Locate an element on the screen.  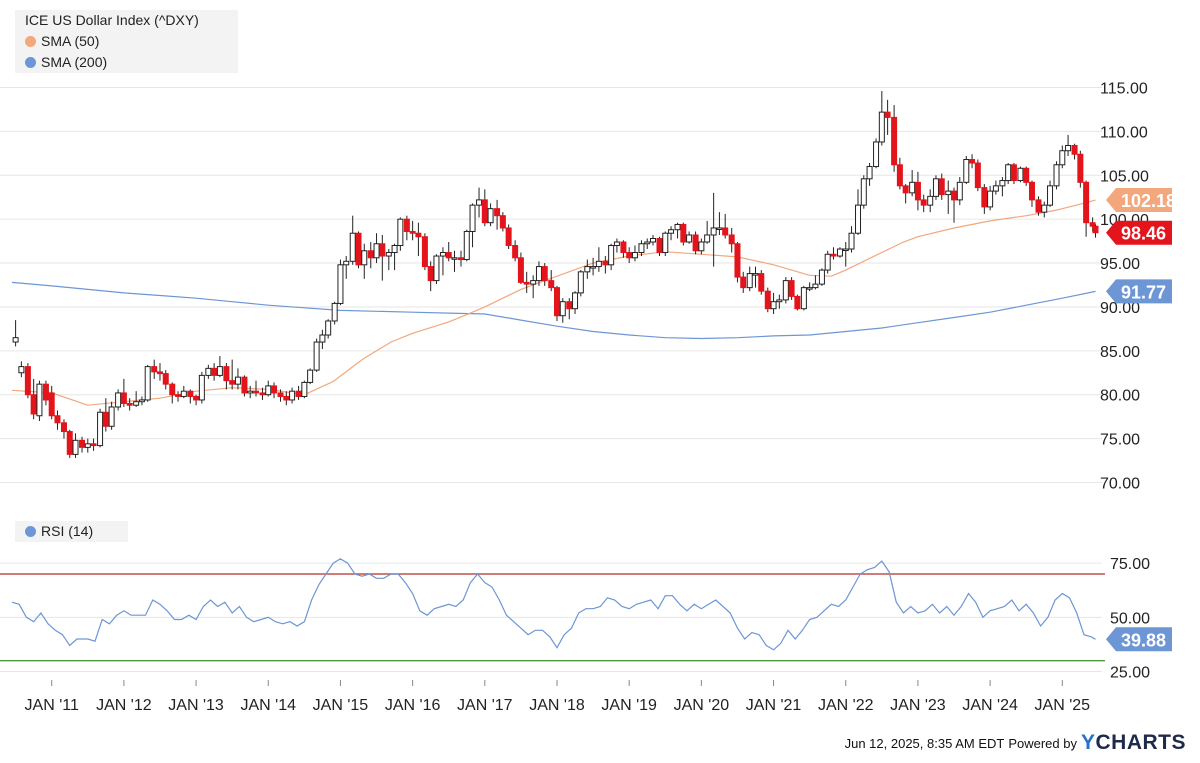
close-value-badge: 98.46 is located at coordinates (1139, 232).